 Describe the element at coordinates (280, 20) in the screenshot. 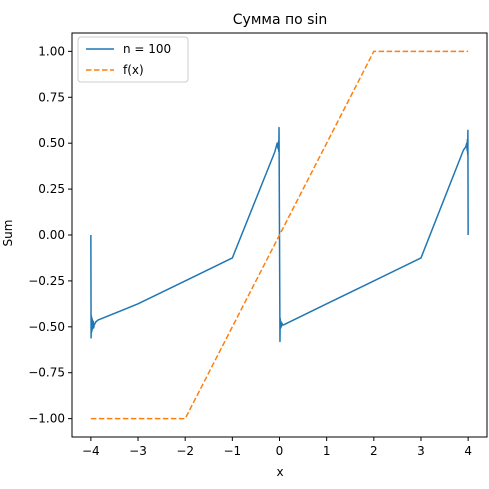

I see `chart-title: Сумма по sin` at that location.